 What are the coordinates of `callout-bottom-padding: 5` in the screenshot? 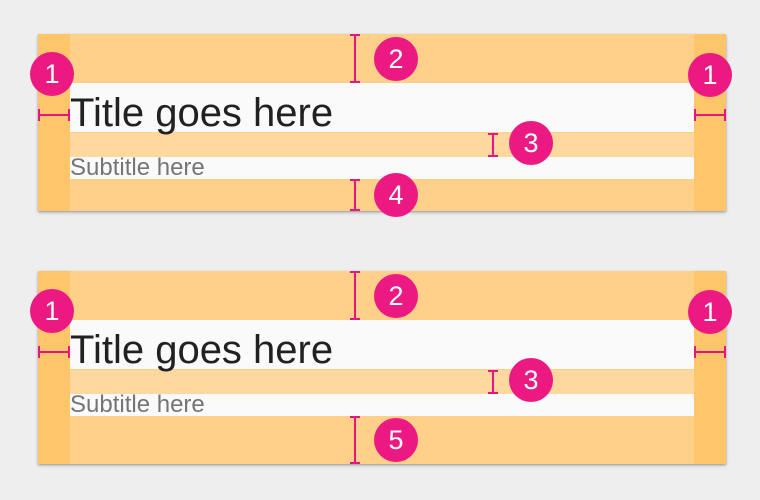 It's located at (396, 440).